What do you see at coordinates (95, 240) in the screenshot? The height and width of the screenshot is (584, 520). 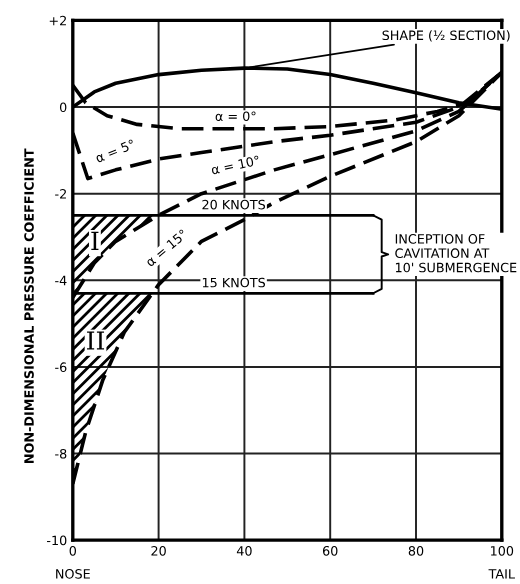 I see `annotation: I` at bounding box center [95, 240].